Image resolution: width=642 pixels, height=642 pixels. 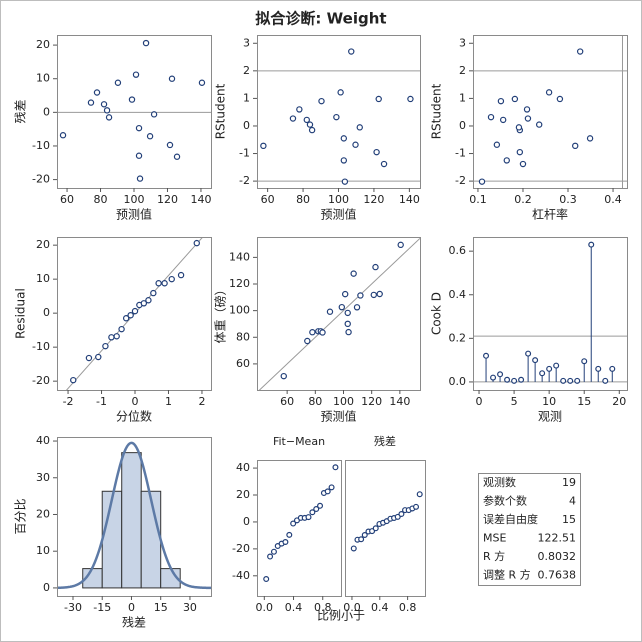 What do you see at coordinates (239, 310) in the screenshot?
I see `y-tick-label: 100` at bounding box center [239, 310].